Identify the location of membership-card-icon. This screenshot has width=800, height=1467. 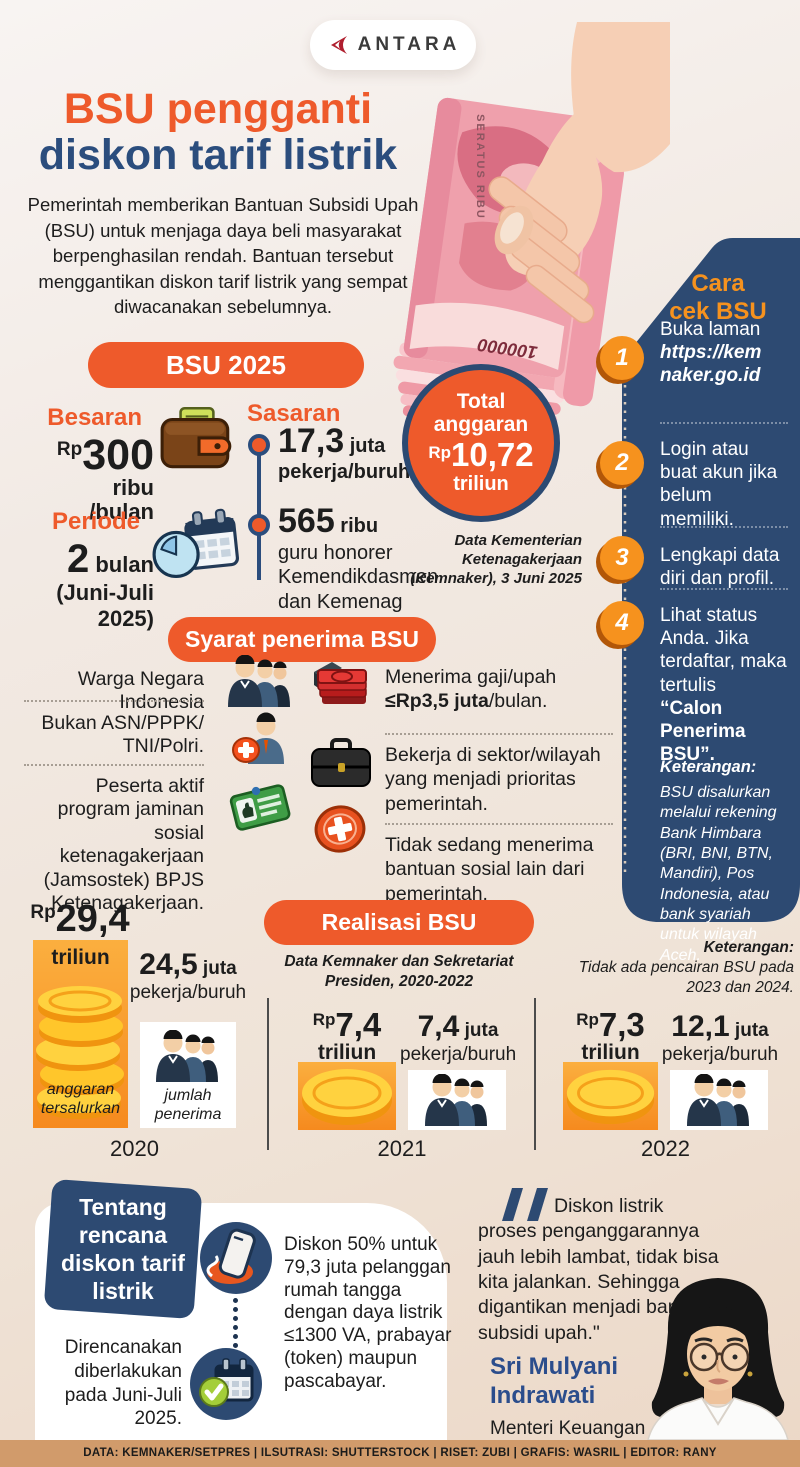
(260, 807).